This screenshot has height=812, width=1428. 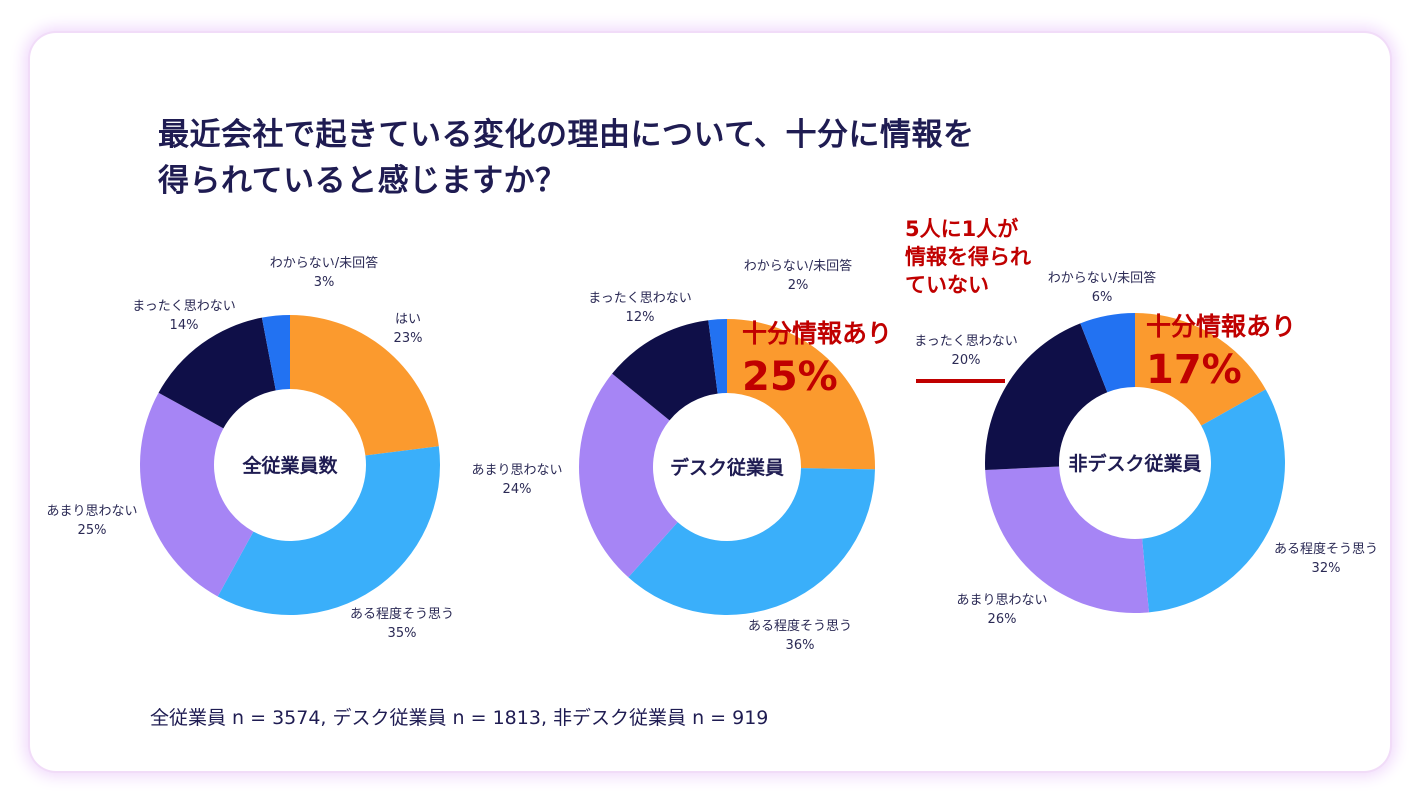 What do you see at coordinates (640, 317) in the screenshot?
I see `slice-value-not-at-all: 12%` at bounding box center [640, 317].